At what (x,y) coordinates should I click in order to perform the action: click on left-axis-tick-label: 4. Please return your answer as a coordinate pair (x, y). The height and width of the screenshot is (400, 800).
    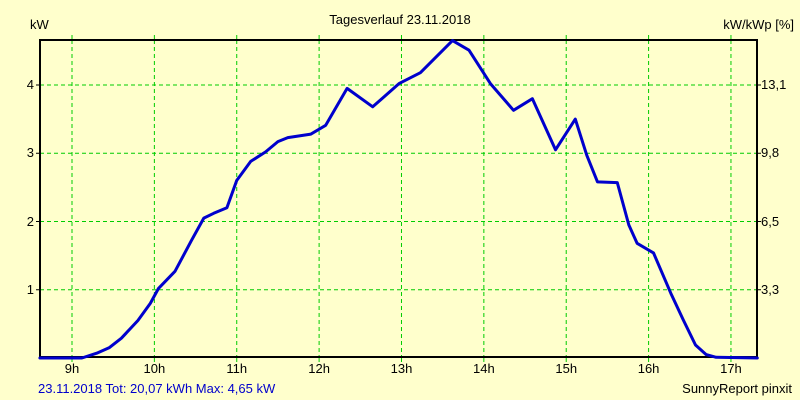
    Looking at the image, I should click on (30, 84).